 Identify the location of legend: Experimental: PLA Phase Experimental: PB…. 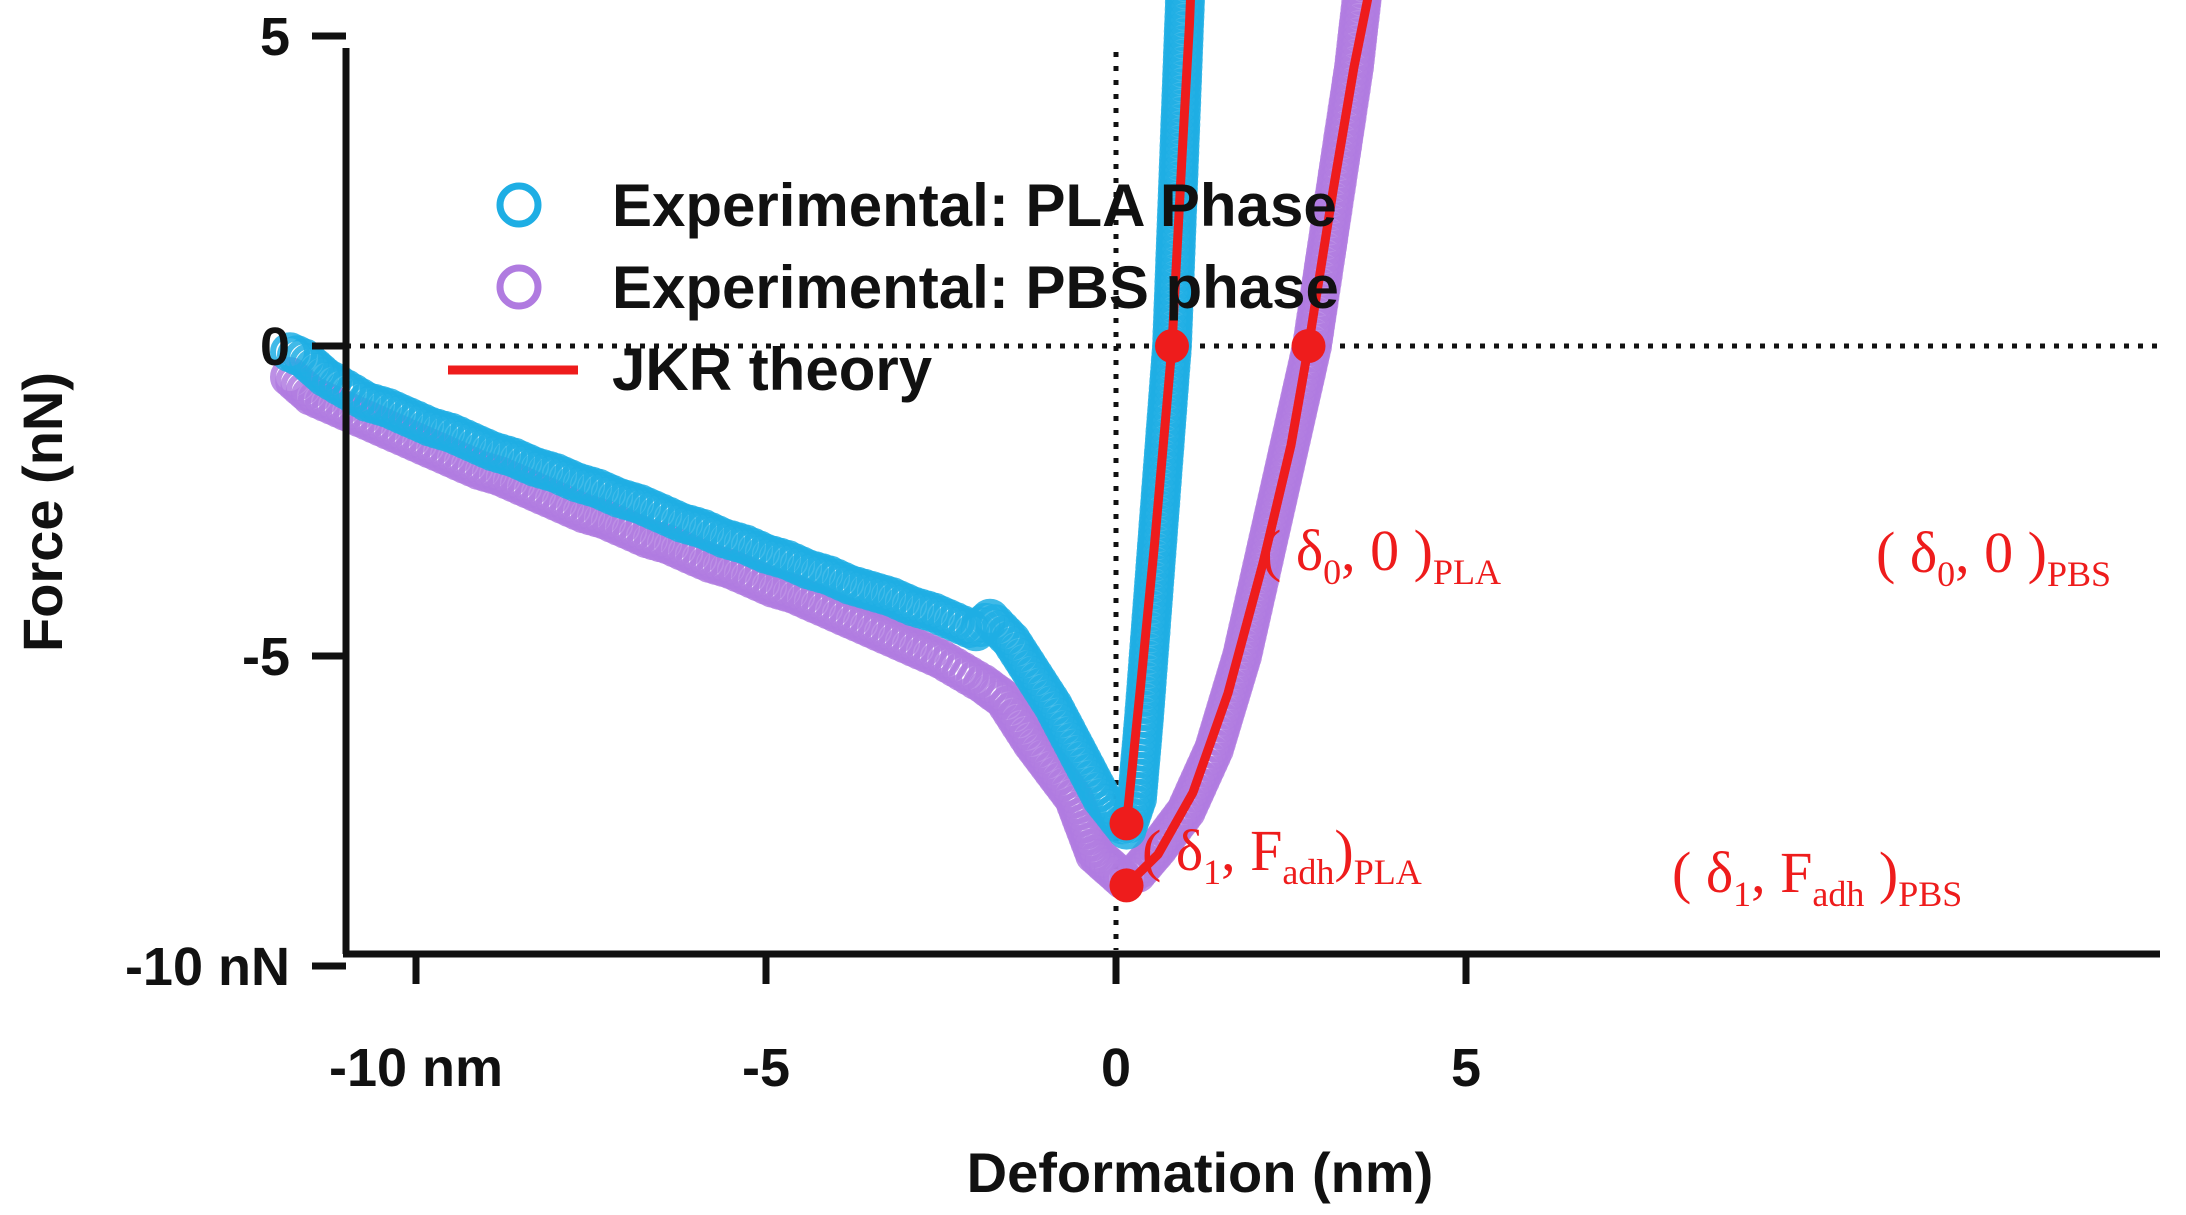
(893, 287).